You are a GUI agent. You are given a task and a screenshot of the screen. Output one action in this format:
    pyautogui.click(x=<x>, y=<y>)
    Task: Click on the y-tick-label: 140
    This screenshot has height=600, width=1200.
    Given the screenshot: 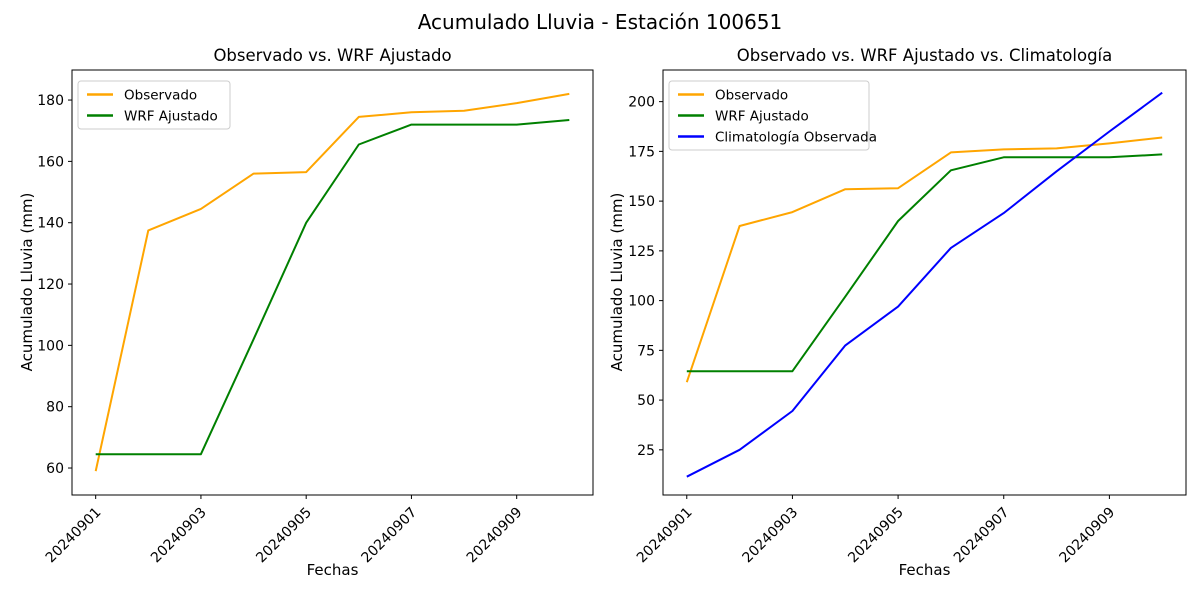 What is the action you would take?
    pyautogui.click(x=50, y=224)
    